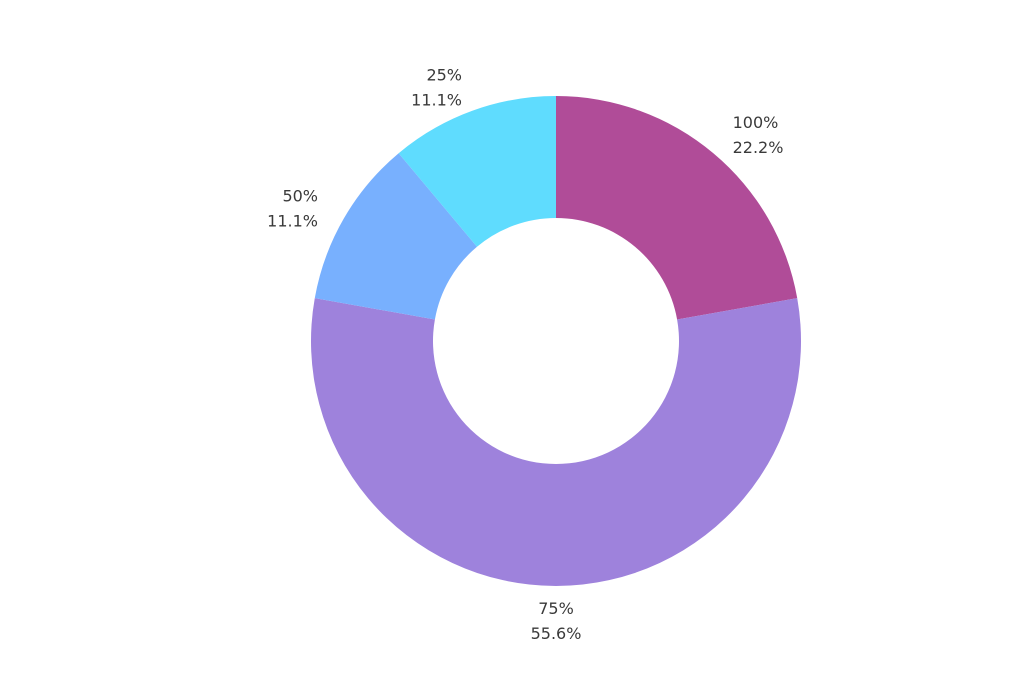 This screenshot has height=680, width=1024. What do you see at coordinates (477, 171) in the screenshot?
I see `donut-slice-25pct` at bounding box center [477, 171].